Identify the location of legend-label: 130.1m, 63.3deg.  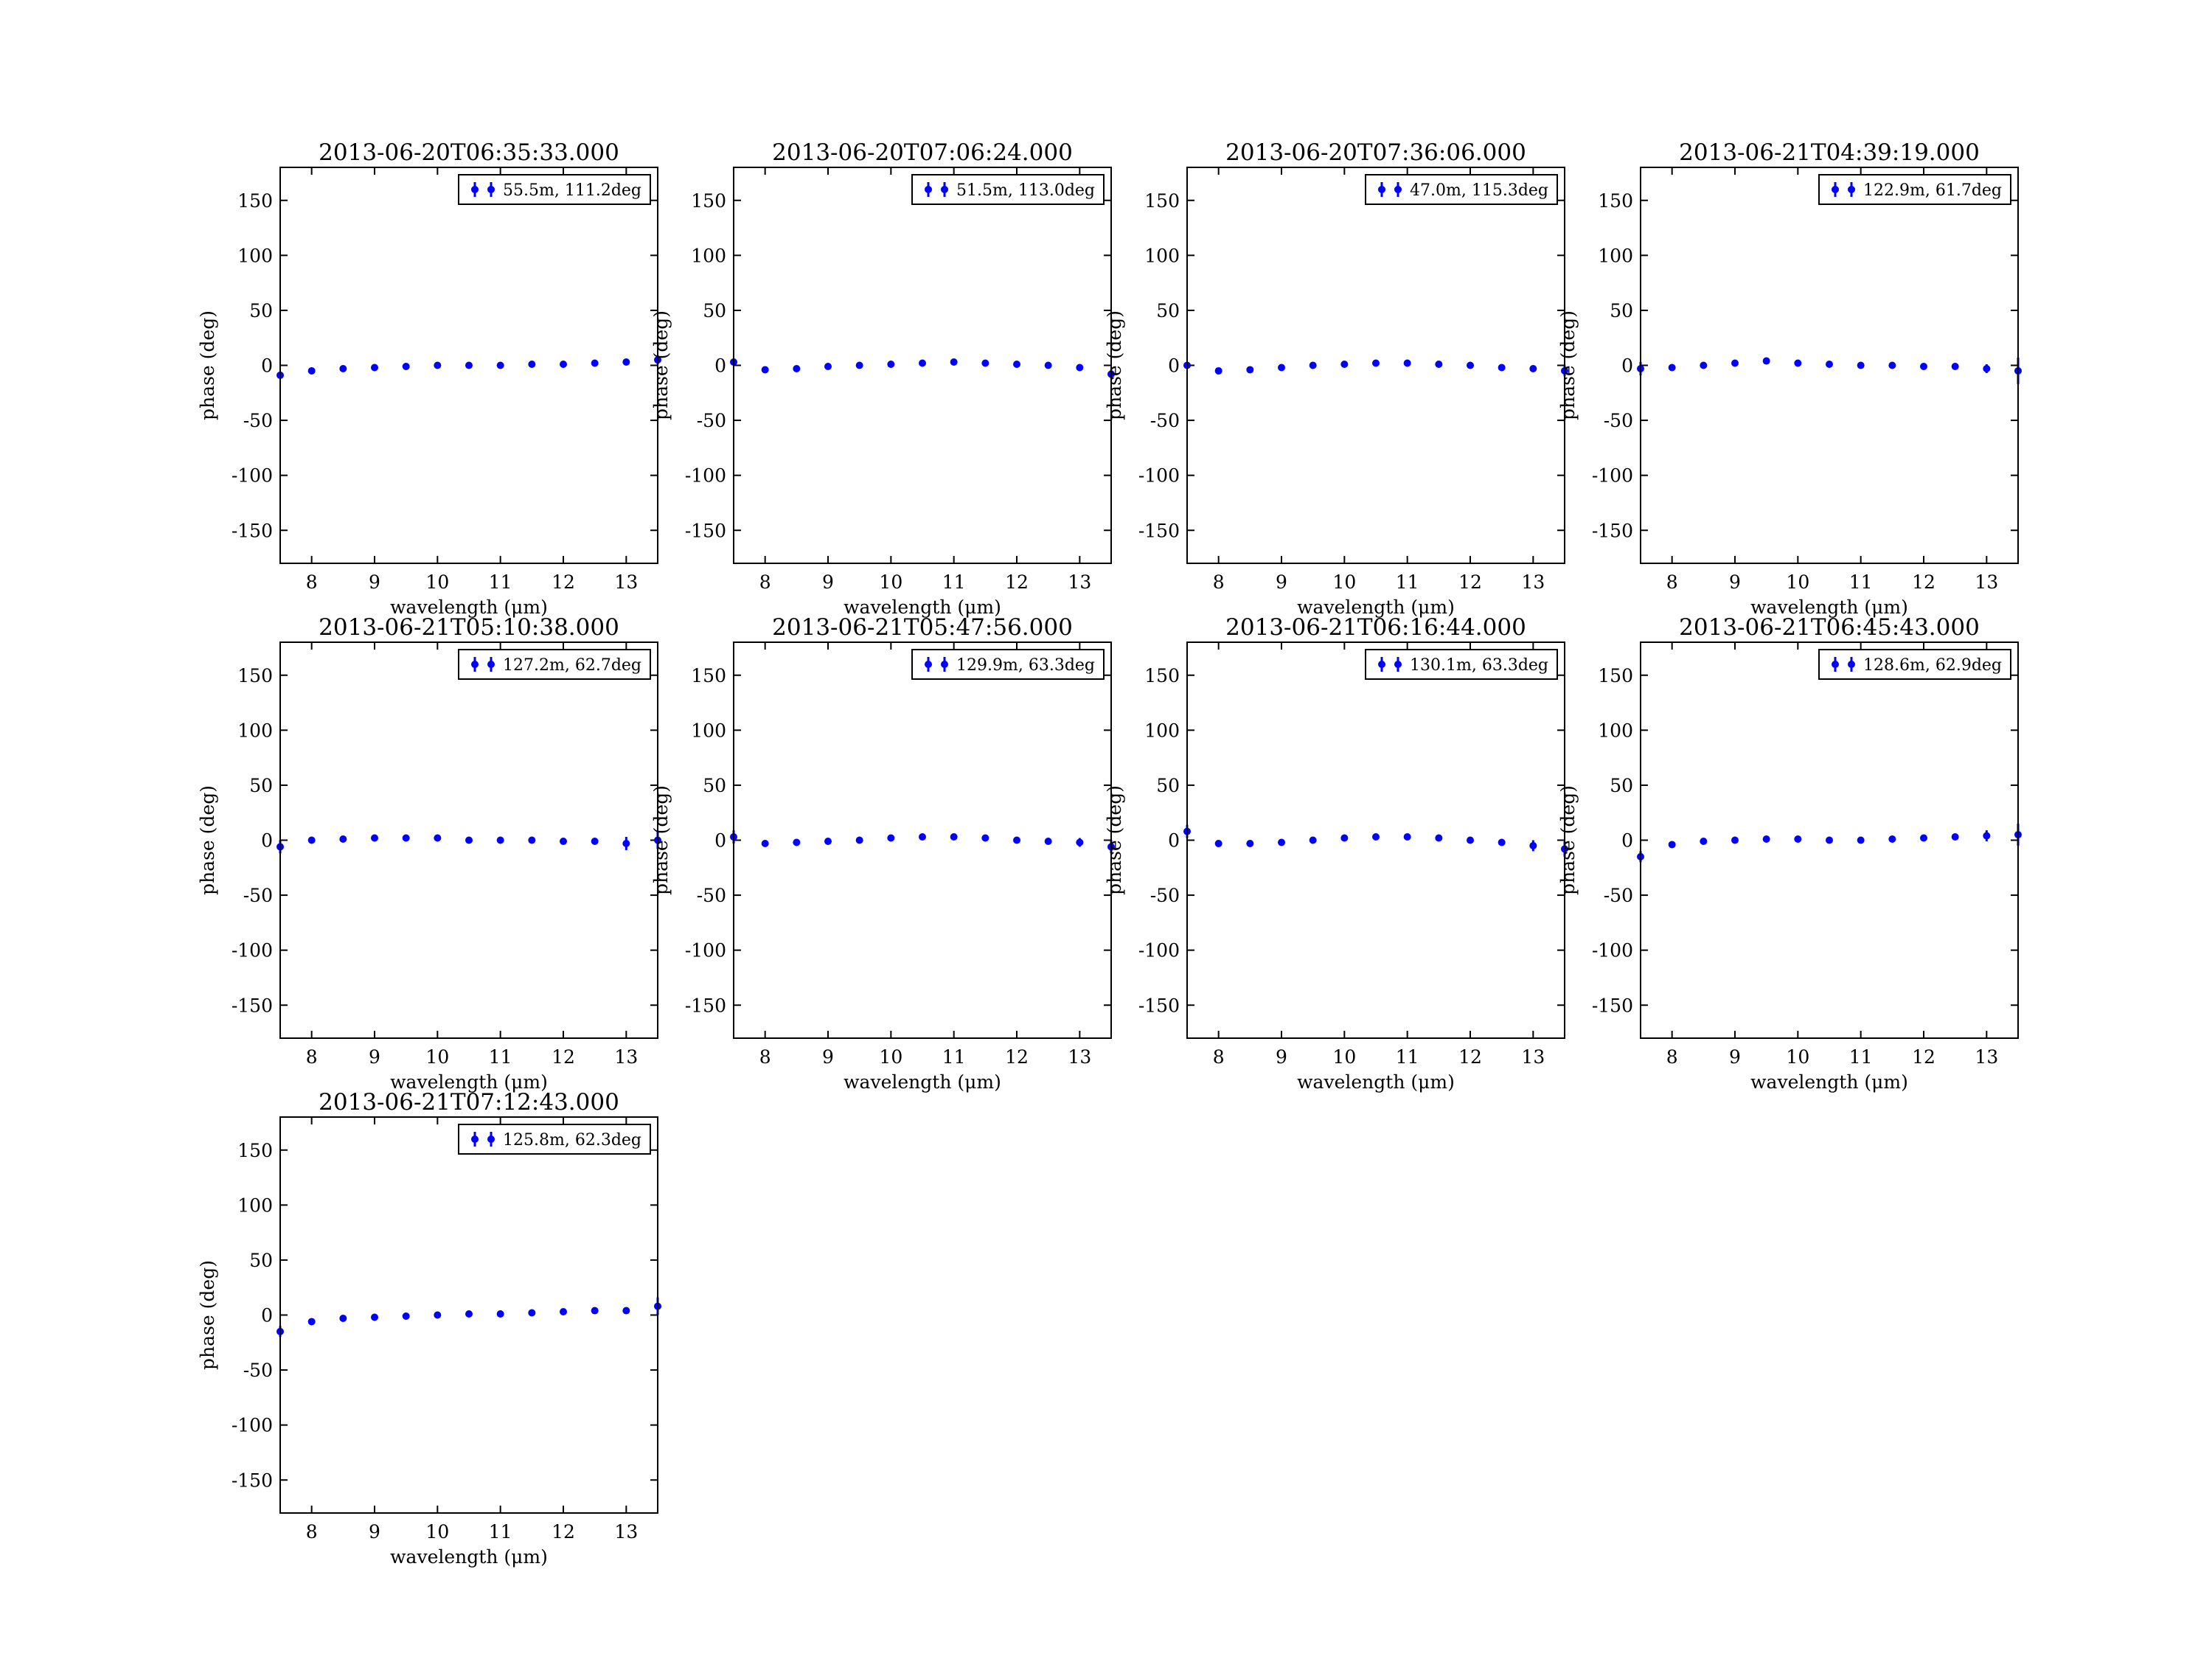
(1479, 665).